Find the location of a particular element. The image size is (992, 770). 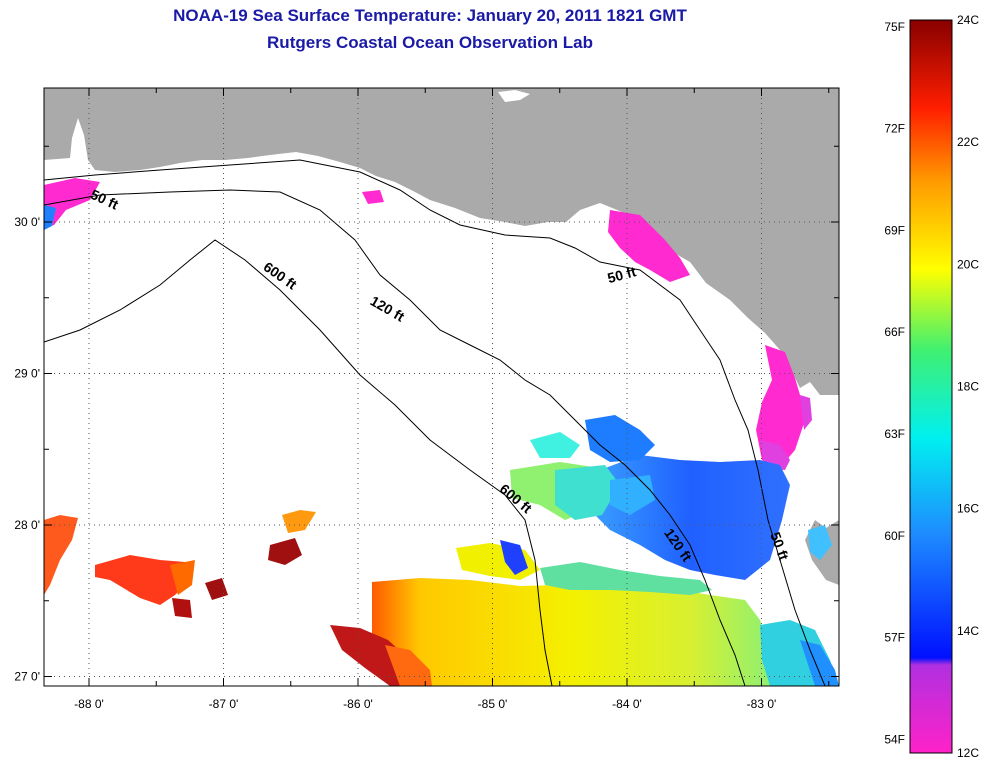

colorbar-f-label: 63F is located at coordinates (894, 434).